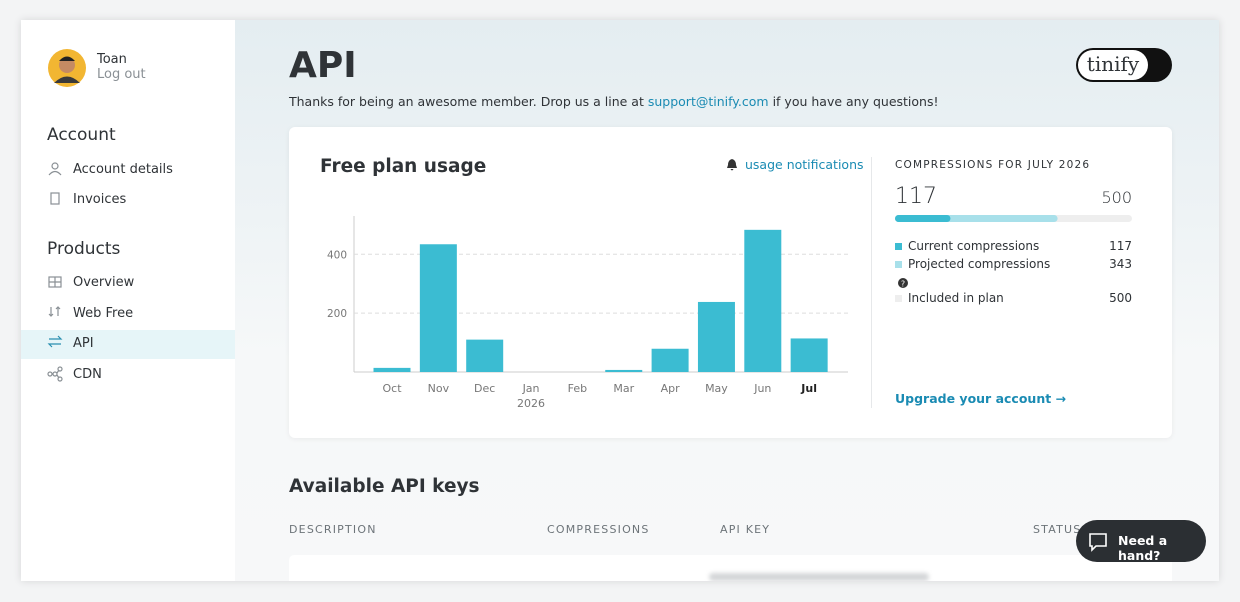  I want to click on intro-text: if you have any questions!, so click(855, 101).